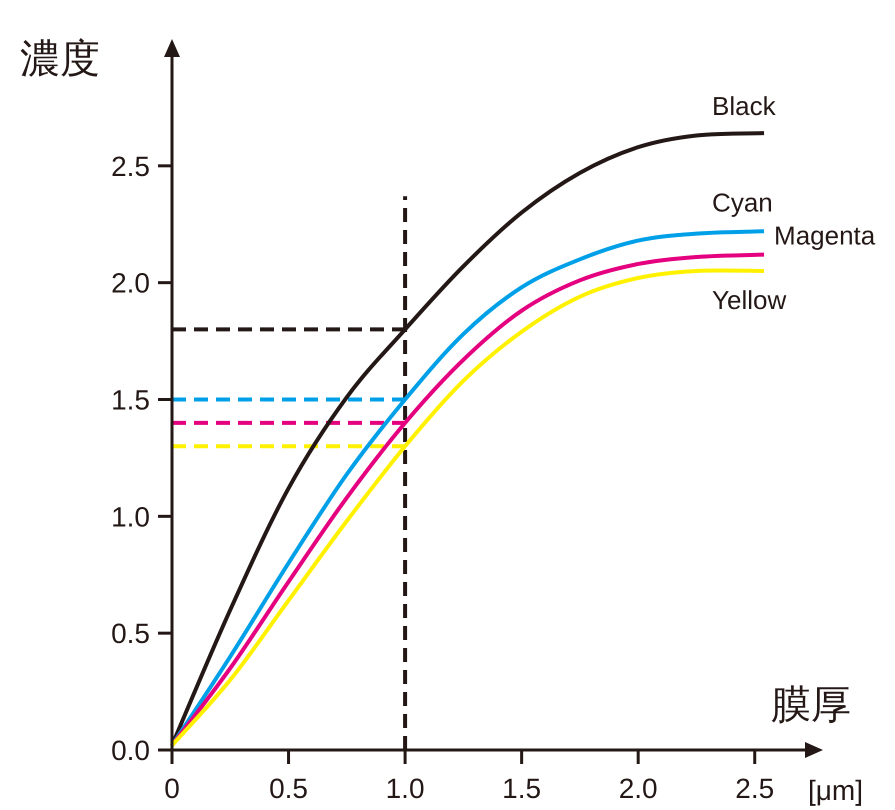  Describe the element at coordinates (60, 59) in the screenshot. I see `y-axis-title: 濃度` at that location.